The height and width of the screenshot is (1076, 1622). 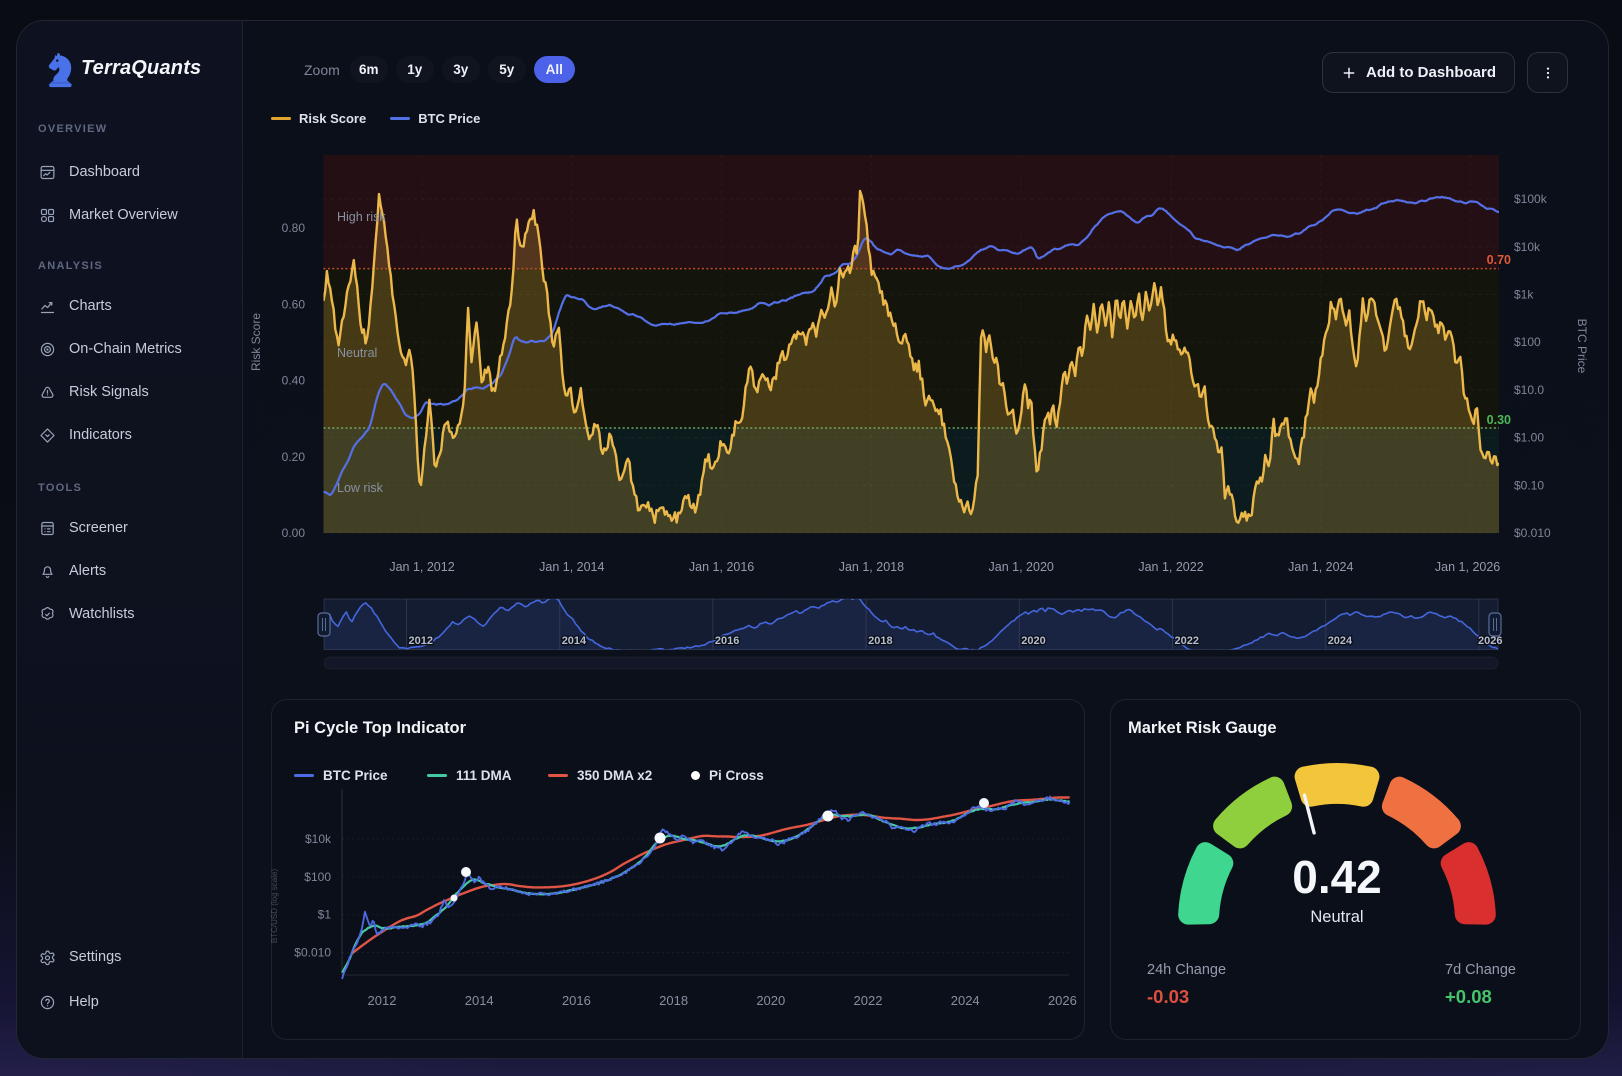 I want to click on svg-text: Risk Score, so click(x=257, y=342).